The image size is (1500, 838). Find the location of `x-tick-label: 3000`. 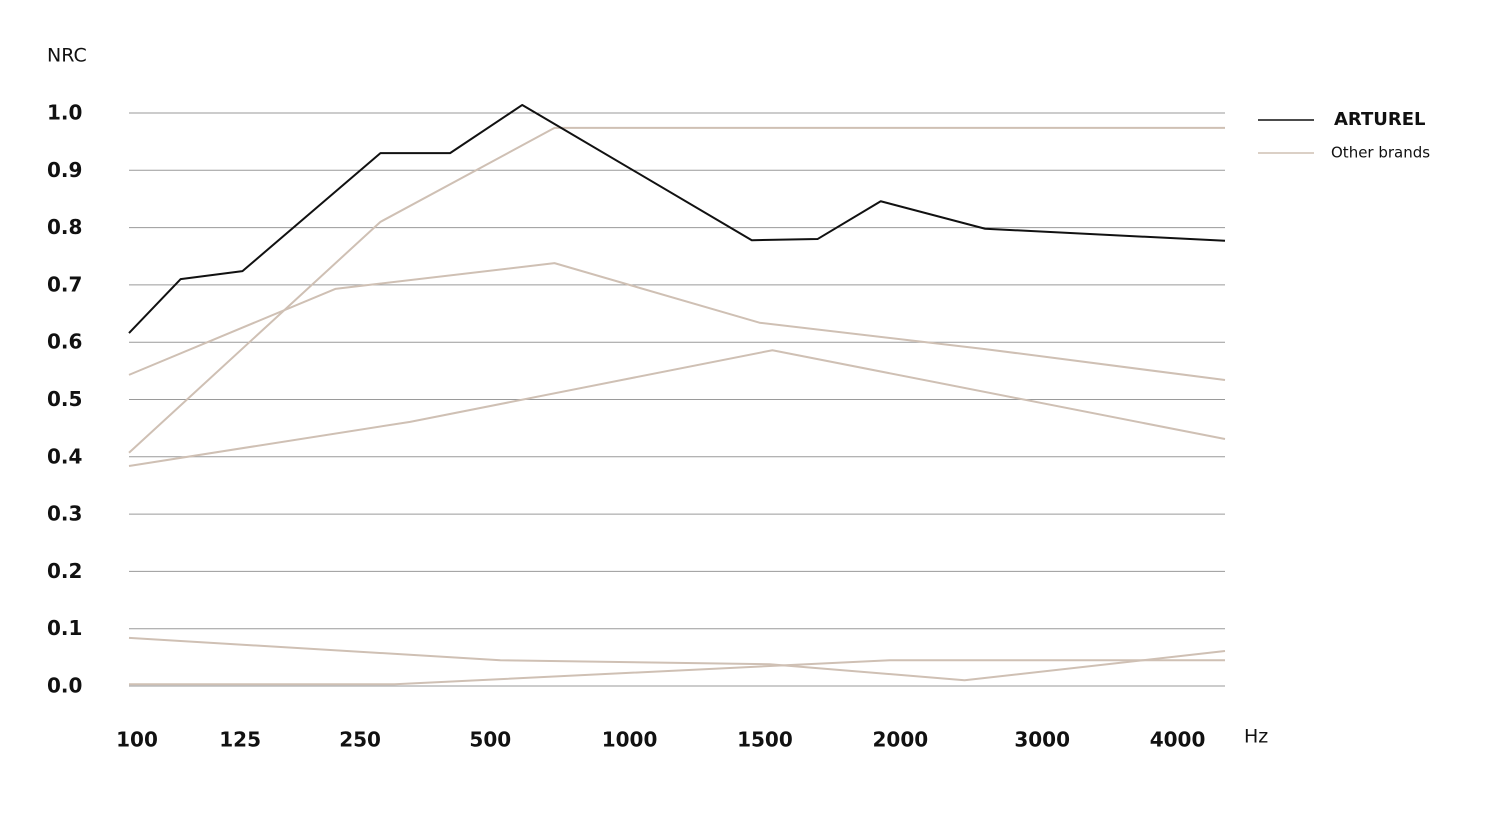

x-tick-label: 3000 is located at coordinates (1042, 740).